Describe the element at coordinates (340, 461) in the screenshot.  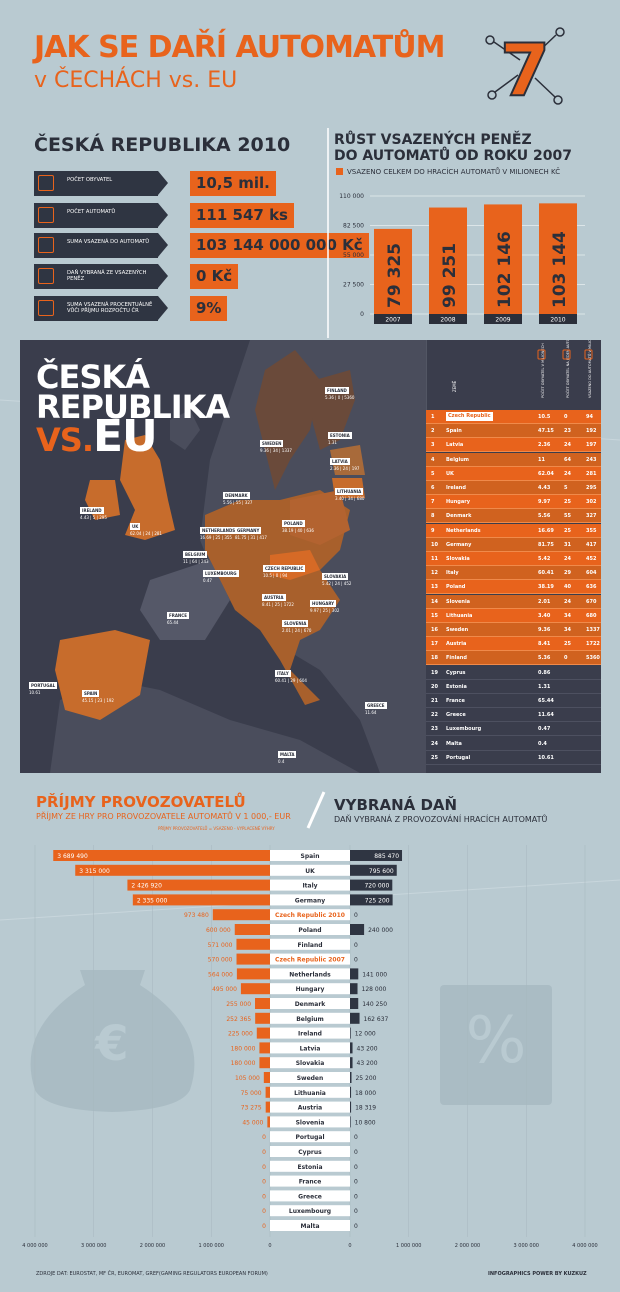
I see `map-country-label: LATVIA` at that location.